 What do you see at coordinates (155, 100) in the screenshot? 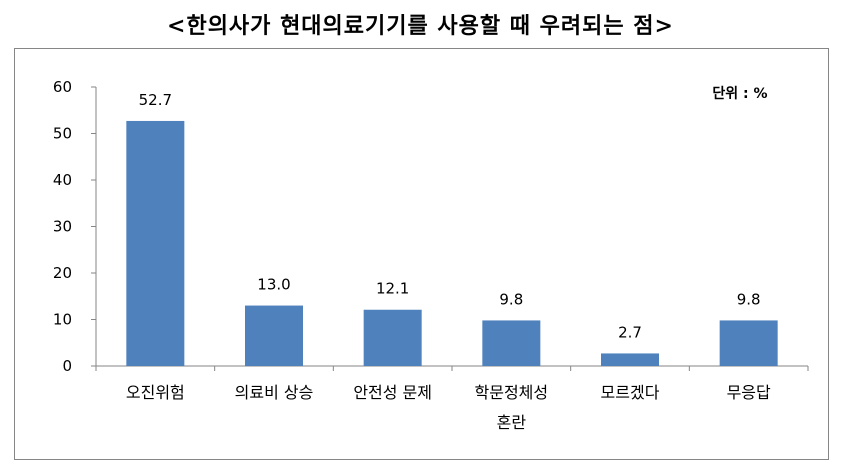
I see `data-label: 52.7` at bounding box center [155, 100].